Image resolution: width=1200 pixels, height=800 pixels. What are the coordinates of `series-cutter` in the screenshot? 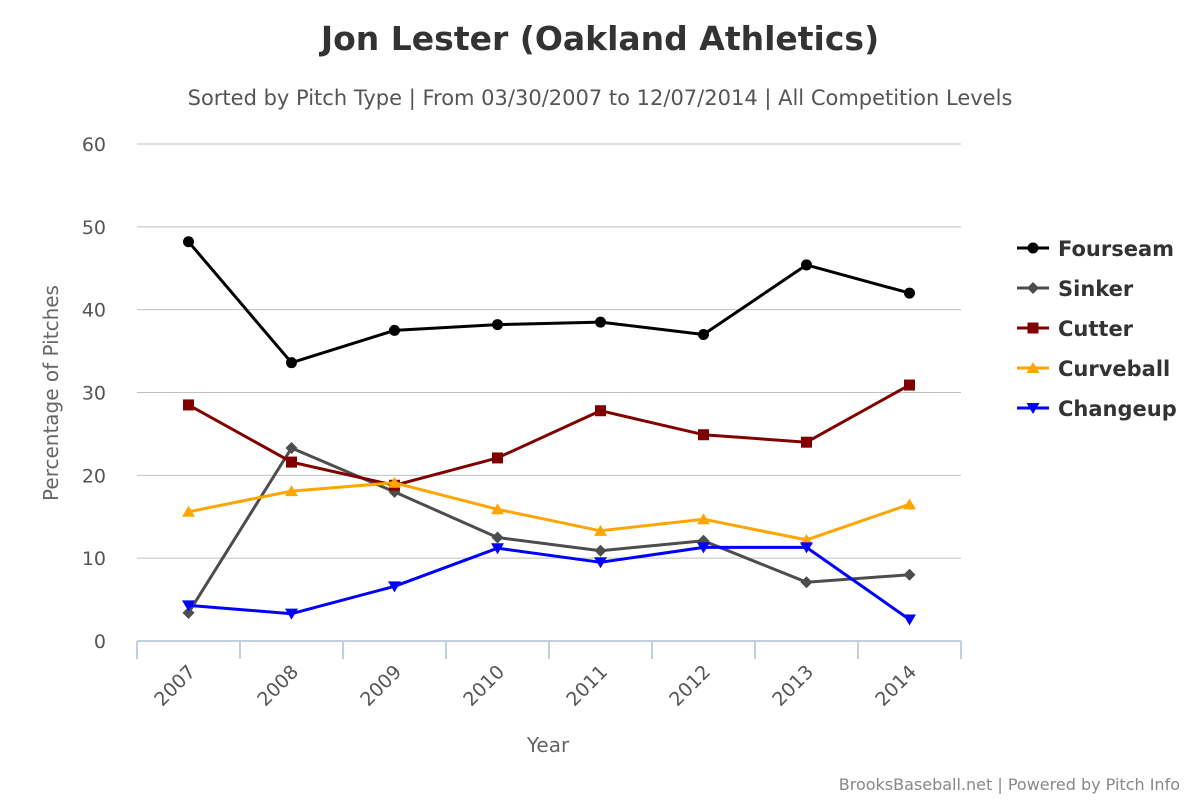 It's located at (549, 435).